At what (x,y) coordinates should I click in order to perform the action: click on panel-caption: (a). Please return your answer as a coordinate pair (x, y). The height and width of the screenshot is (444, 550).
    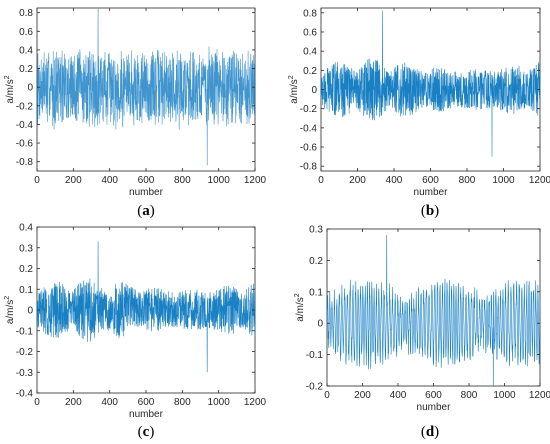
    Looking at the image, I should click on (146, 211).